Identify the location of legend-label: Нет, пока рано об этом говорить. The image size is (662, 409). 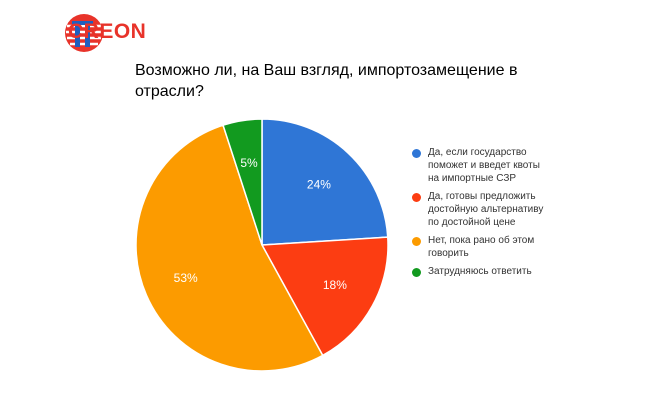
(481, 247).